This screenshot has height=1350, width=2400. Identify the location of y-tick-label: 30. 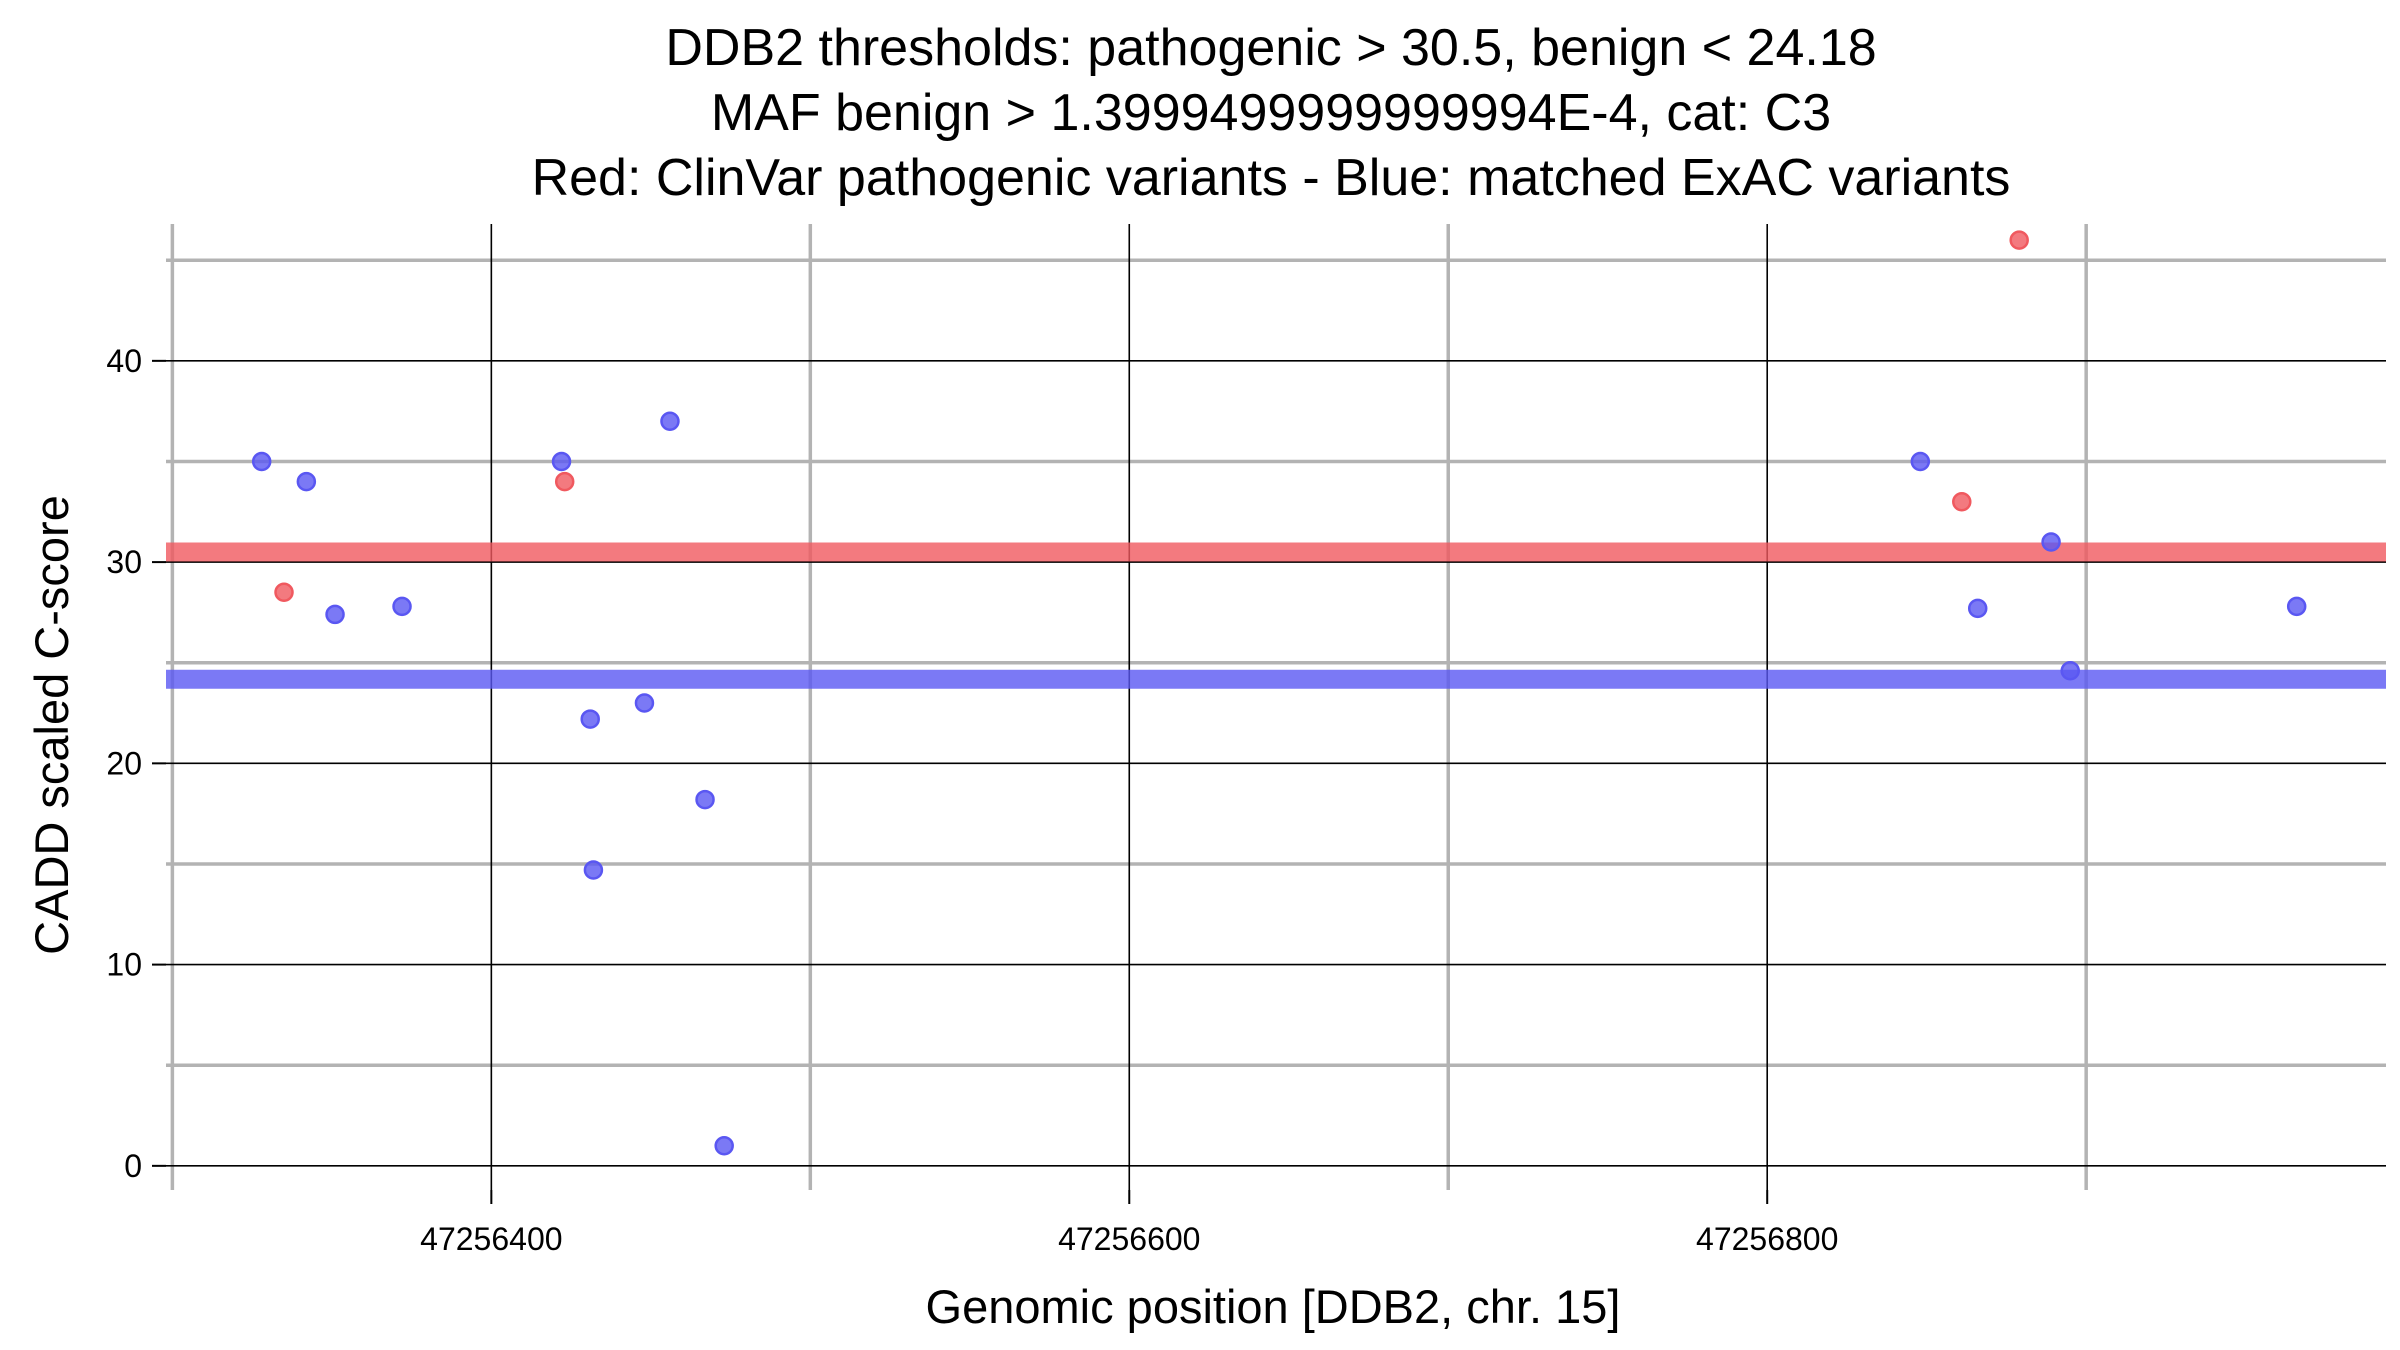
(124, 562).